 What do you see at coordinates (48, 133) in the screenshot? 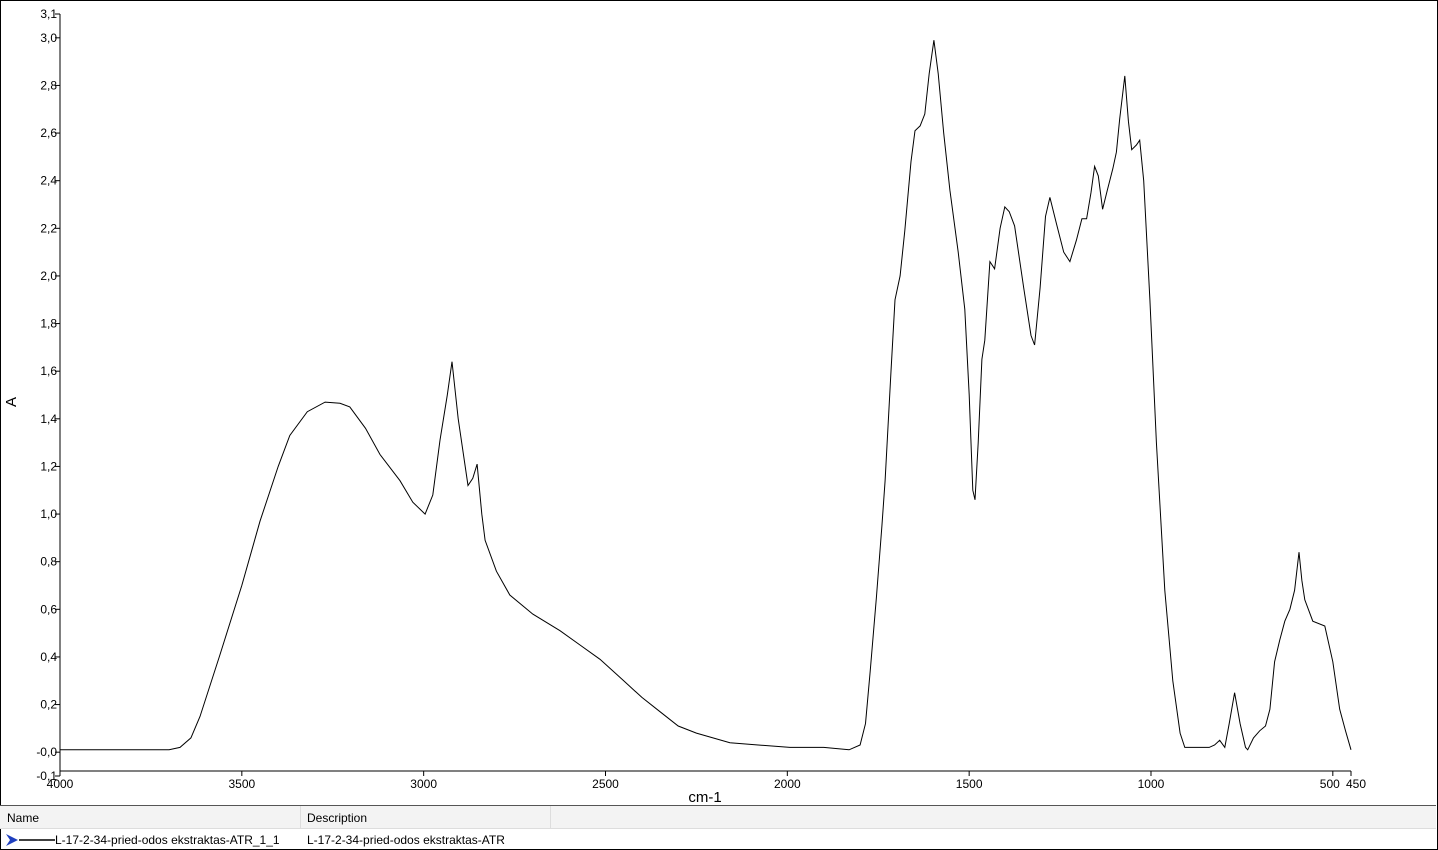
I see `y-tick-label: 2,6` at bounding box center [48, 133].